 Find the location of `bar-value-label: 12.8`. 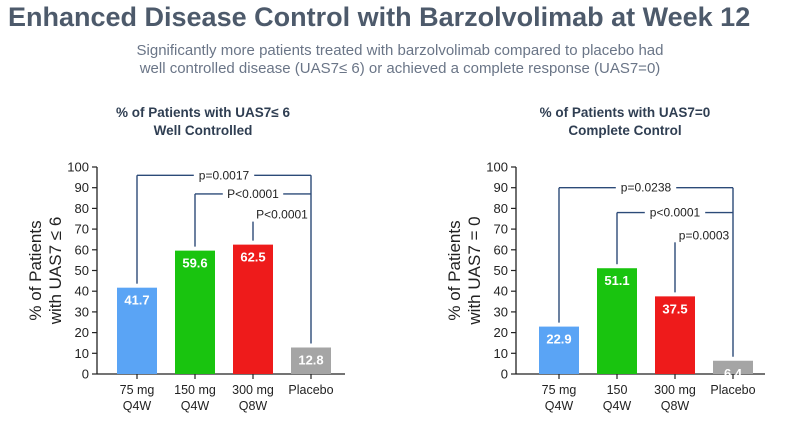

bar-value-label: 12.8 is located at coordinates (310, 360).